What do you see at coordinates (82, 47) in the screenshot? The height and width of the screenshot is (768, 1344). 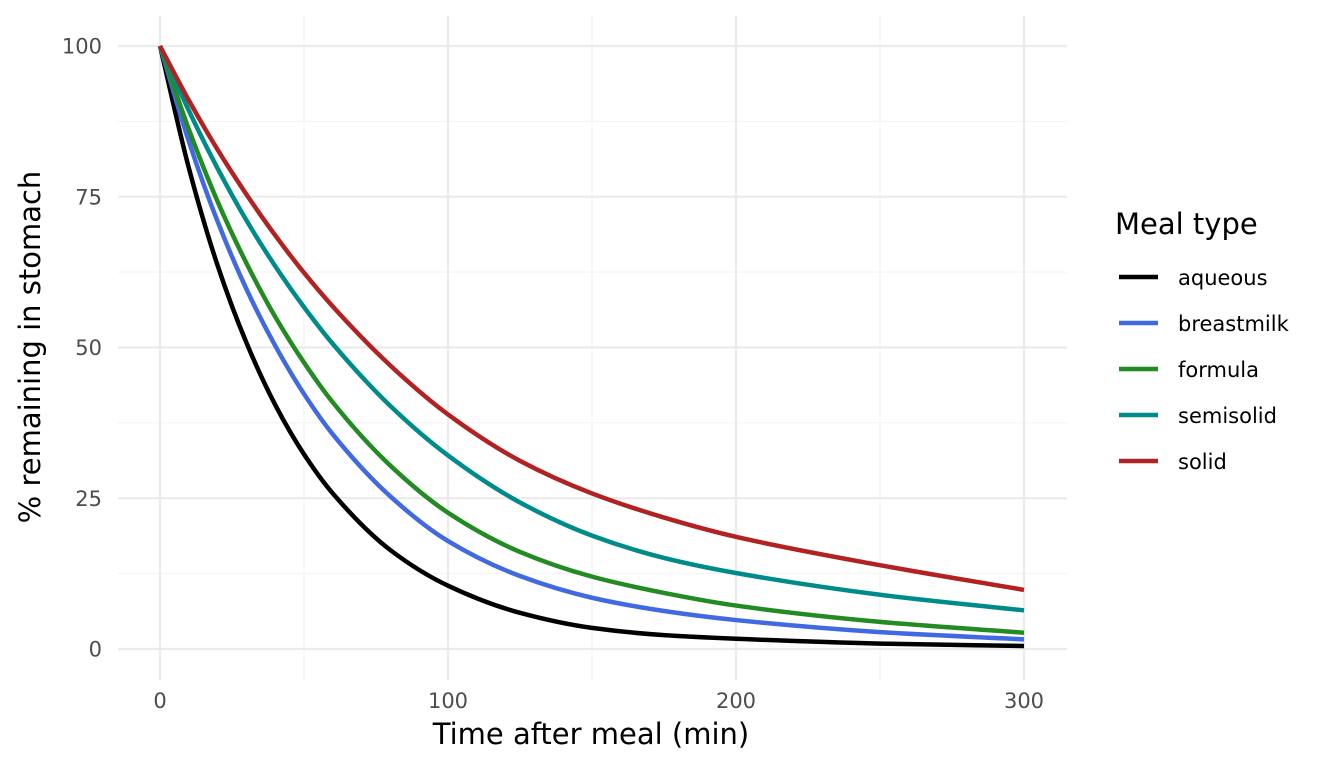 I see `y-tick-label: 100` at bounding box center [82, 47].